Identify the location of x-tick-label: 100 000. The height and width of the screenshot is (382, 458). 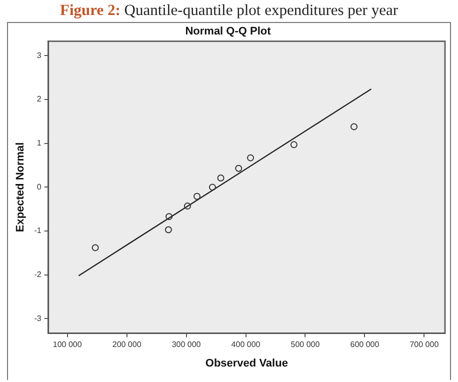
(67, 345).